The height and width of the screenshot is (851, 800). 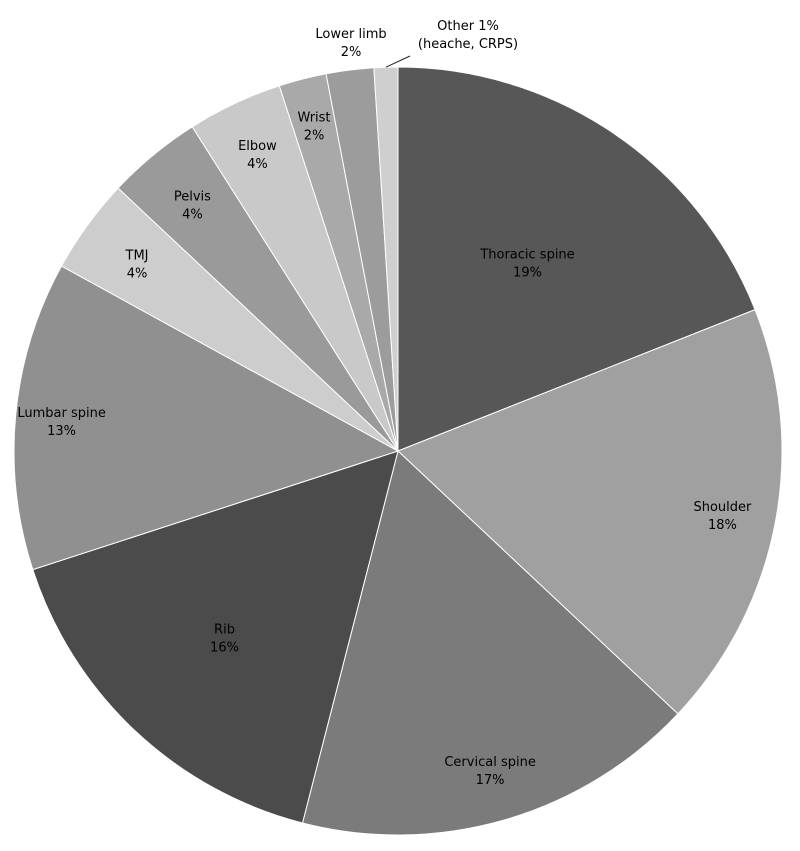 What do you see at coordinates (468, 26) in the screenshot?
I see `slice-label-other-1: Other 1%` at bounding box center [468, 26].